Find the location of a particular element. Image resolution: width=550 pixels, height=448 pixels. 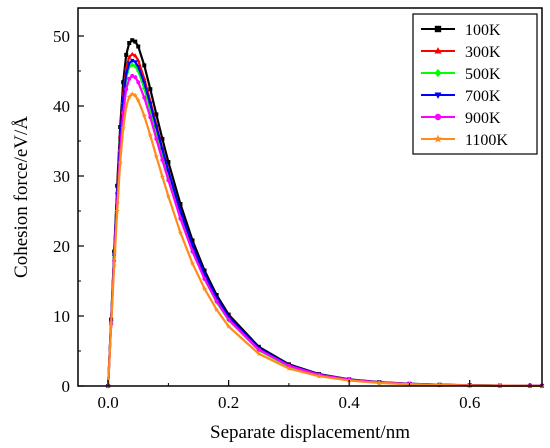

y-tick-label: 0 is located at coordinates (66, 386).